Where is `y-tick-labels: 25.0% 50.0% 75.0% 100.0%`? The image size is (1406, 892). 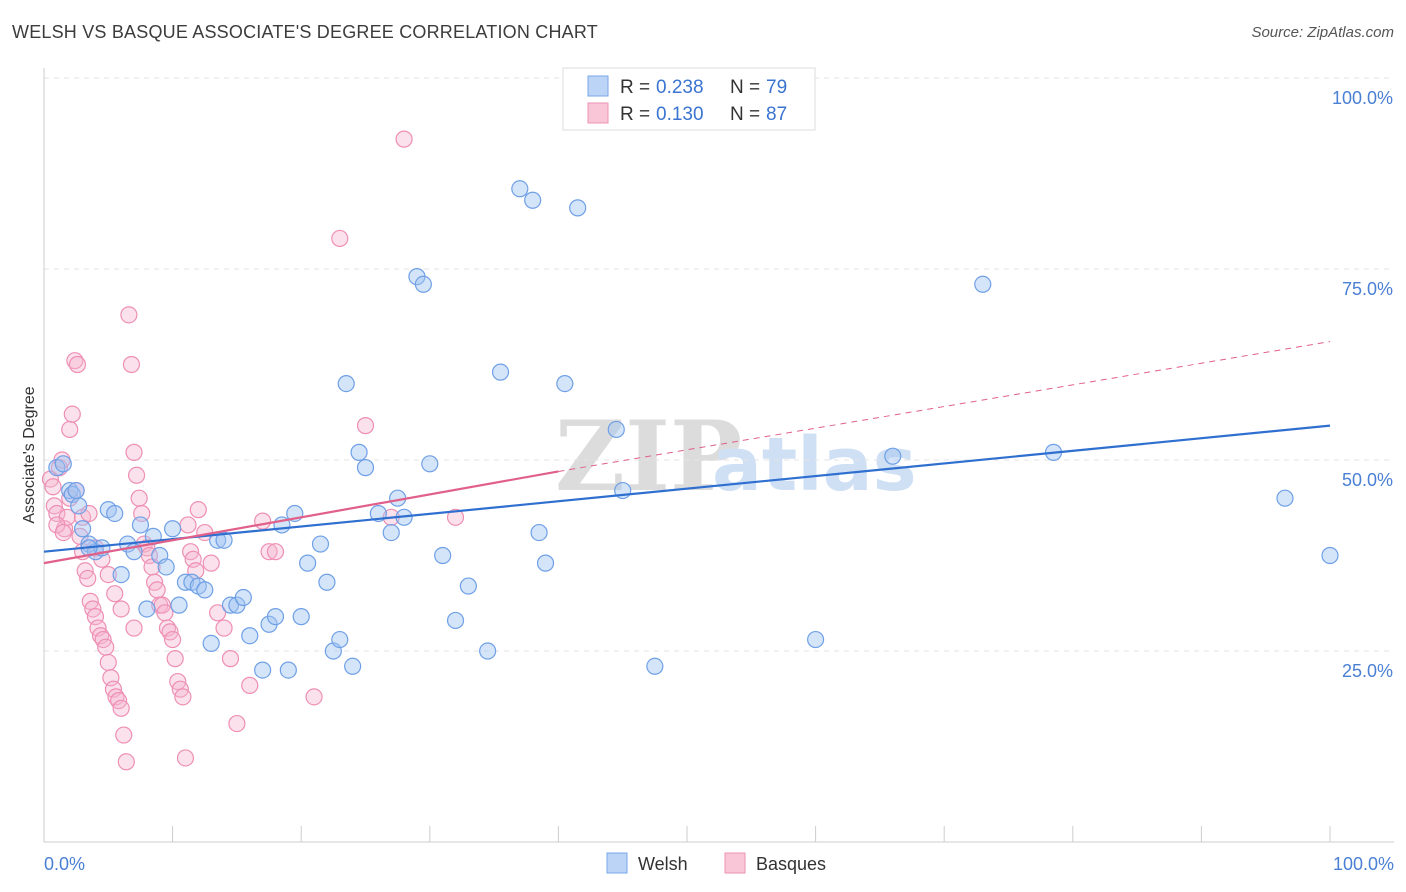
y-tick-labels: 25.0% 50.0% 75.0% 100.0% is located at coordinates (1362, 384).